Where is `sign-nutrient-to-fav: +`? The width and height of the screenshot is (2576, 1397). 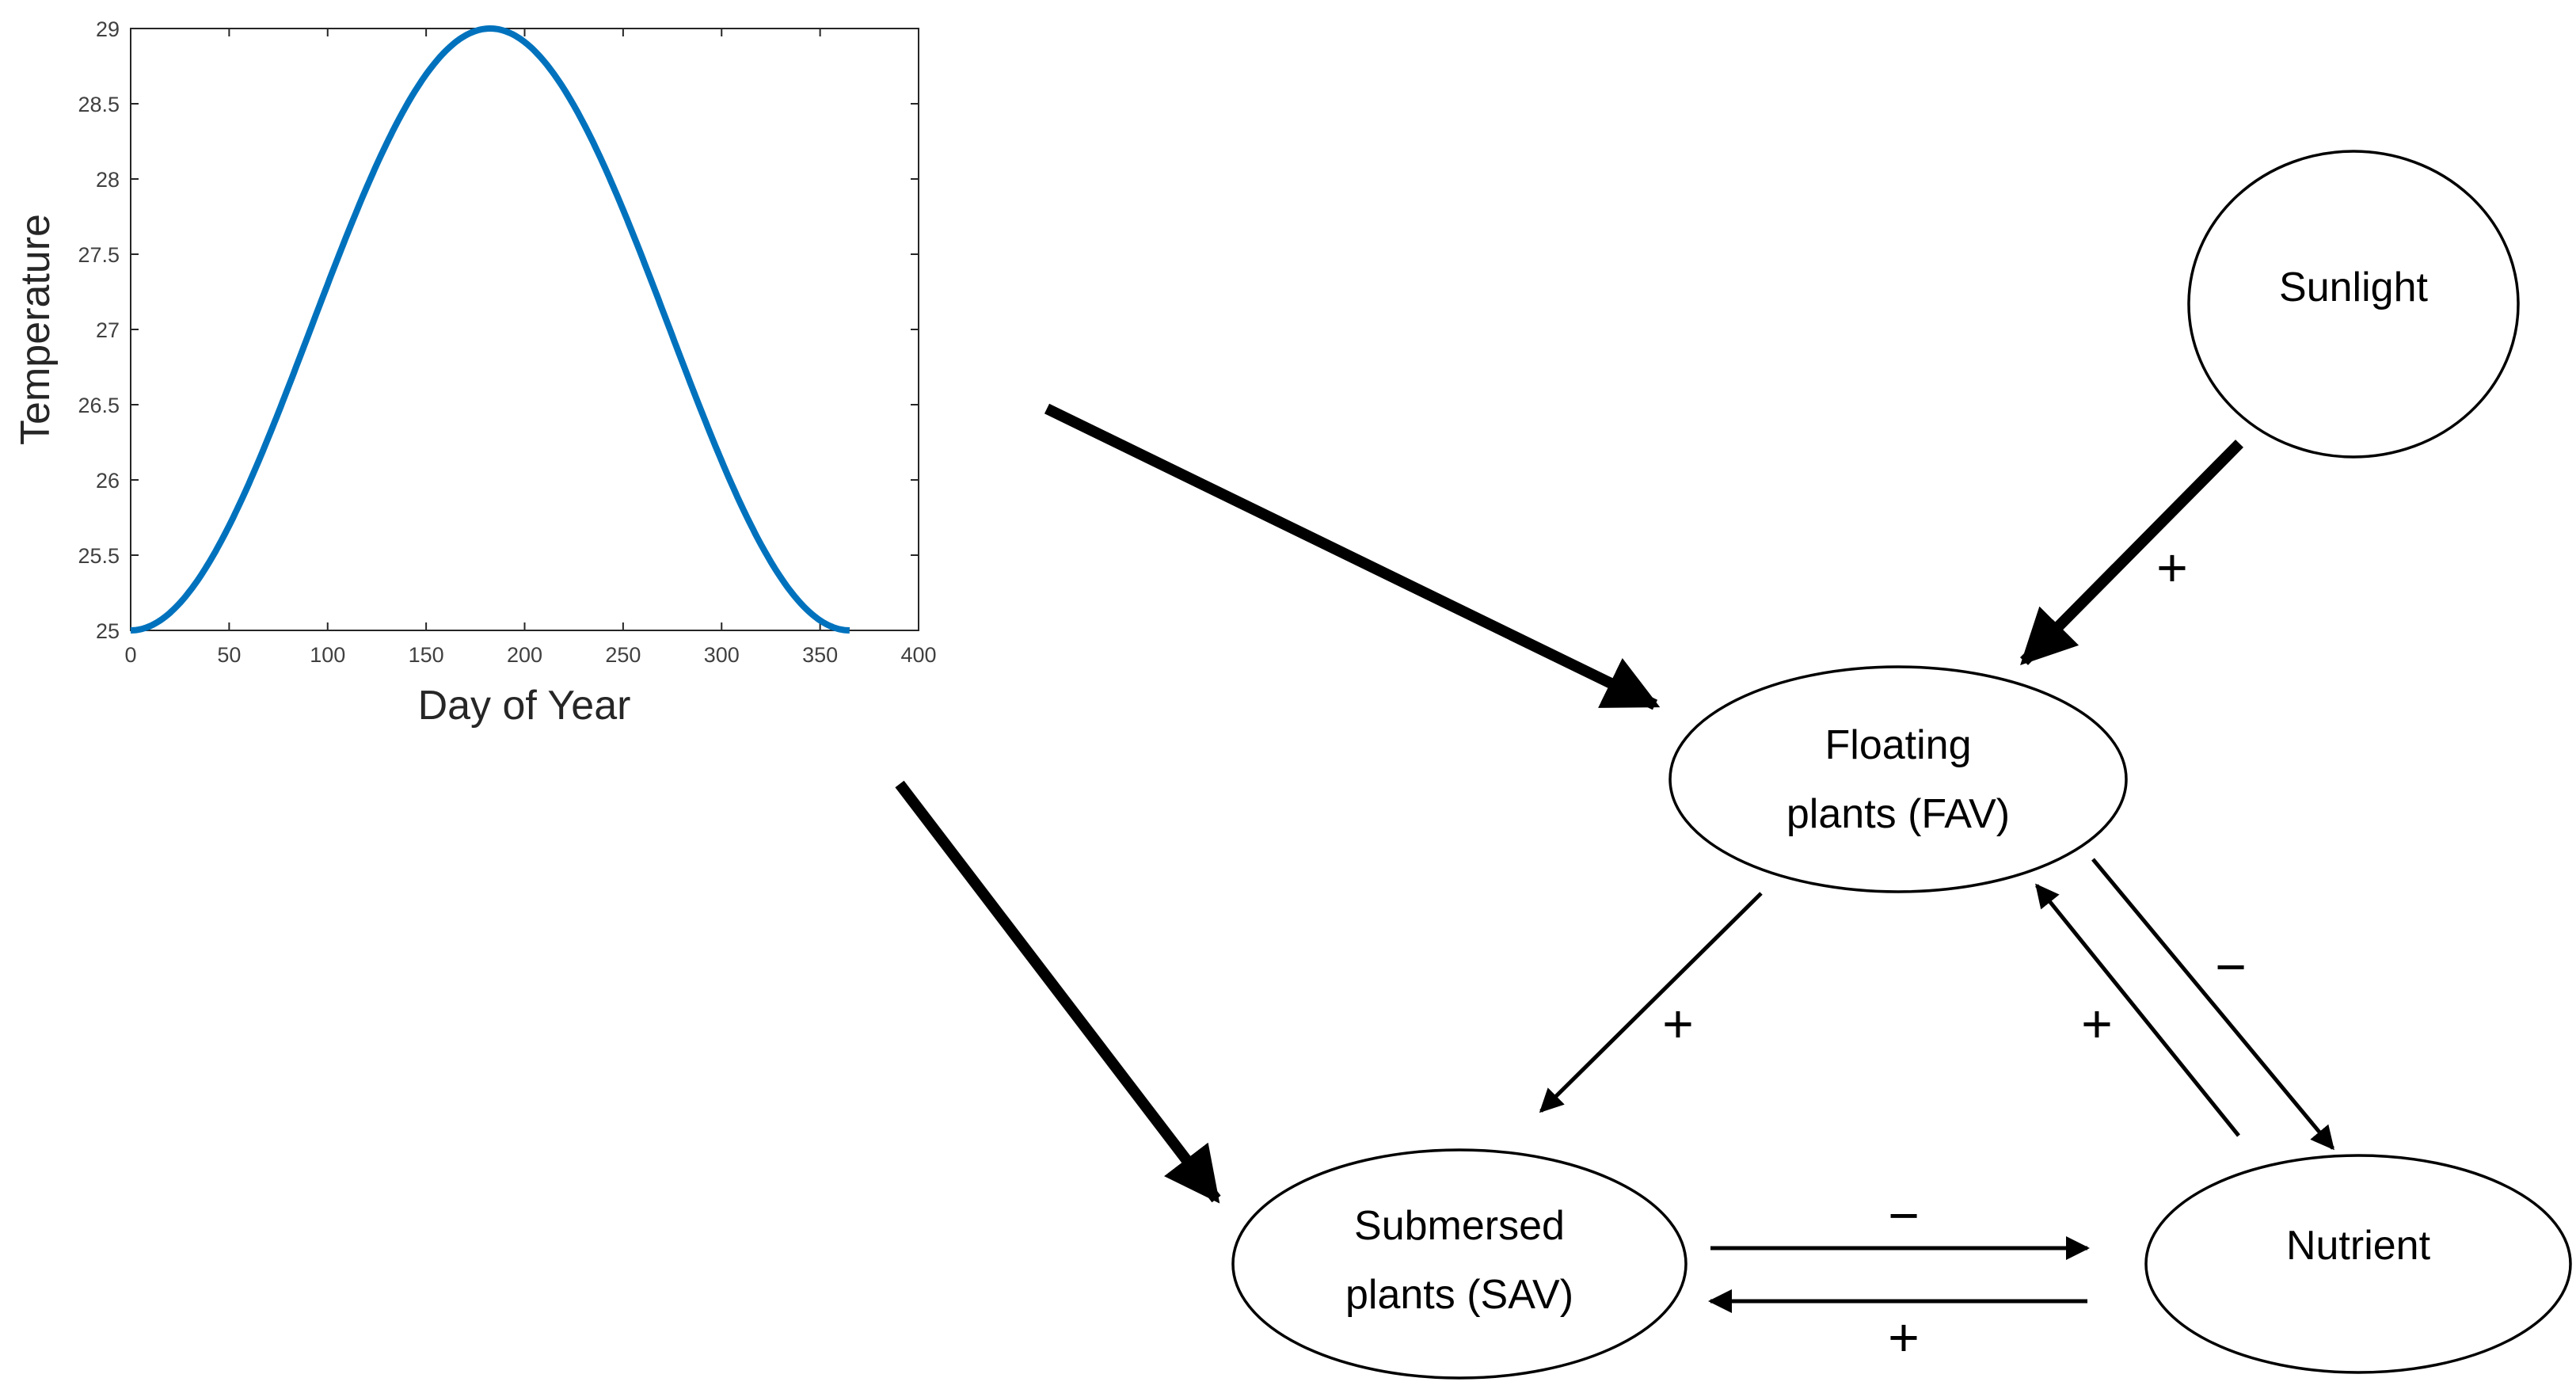 sign-nutrient-to-fav: + is located at coordinates (2097, 1024).